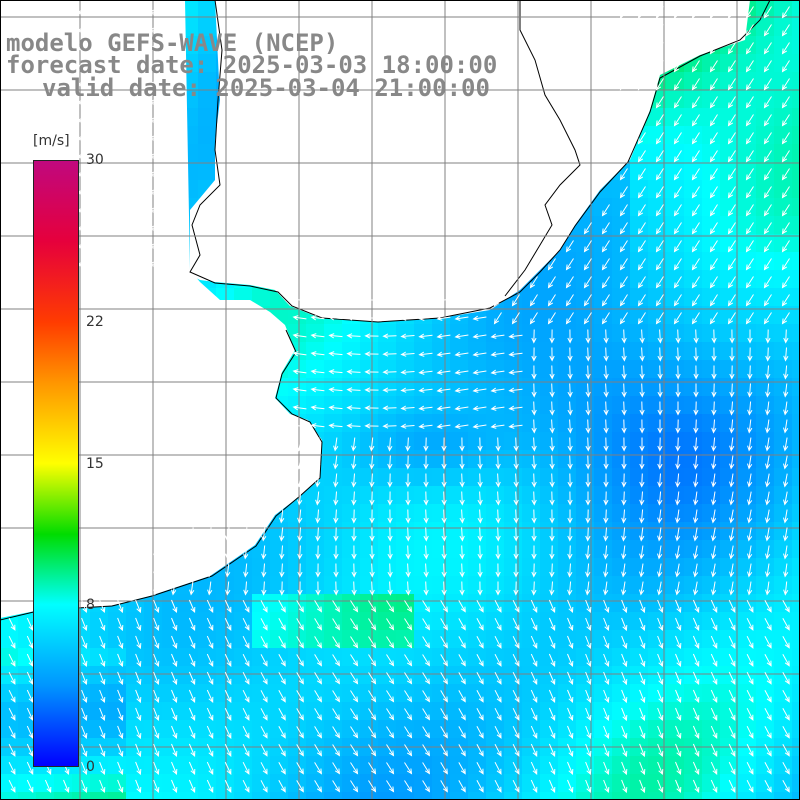 The width and height of the screenshot is (800, 800). Describe the element at coordinates (90, 767) in the screenshot. I see `colorbar-tick-label: 0` at that location.